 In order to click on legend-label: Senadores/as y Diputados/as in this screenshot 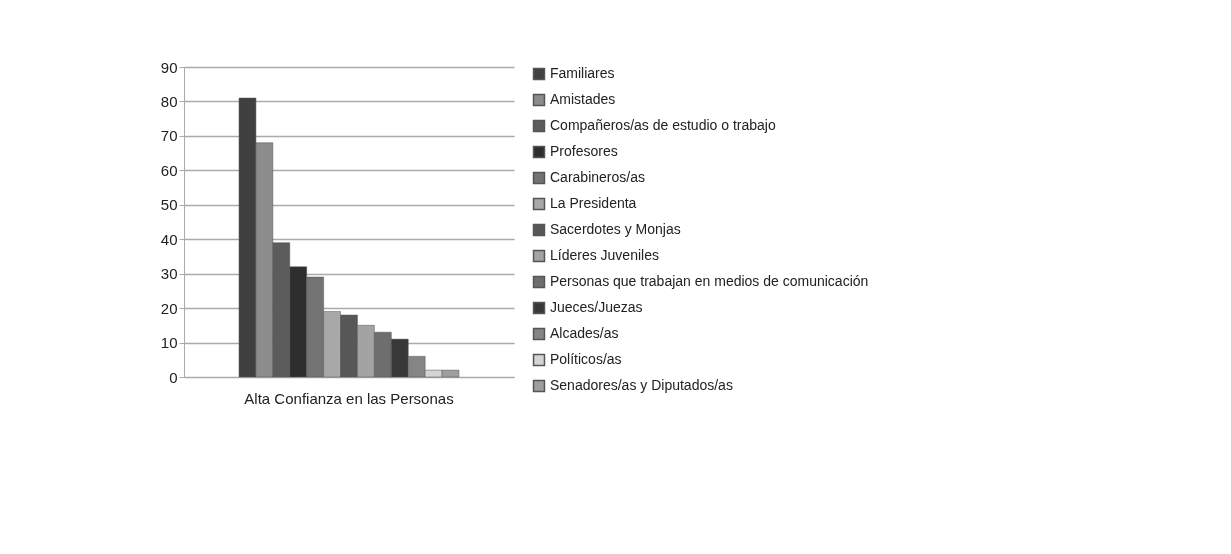, I will do `click(641, 385)`.